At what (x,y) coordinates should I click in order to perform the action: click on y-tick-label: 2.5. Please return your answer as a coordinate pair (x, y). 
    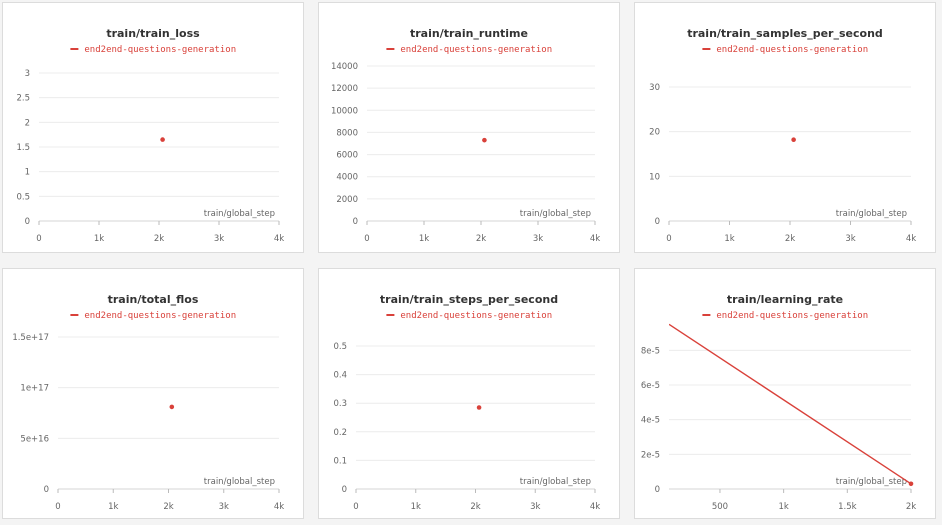
    Looking at the image, I should click on (23, 99).